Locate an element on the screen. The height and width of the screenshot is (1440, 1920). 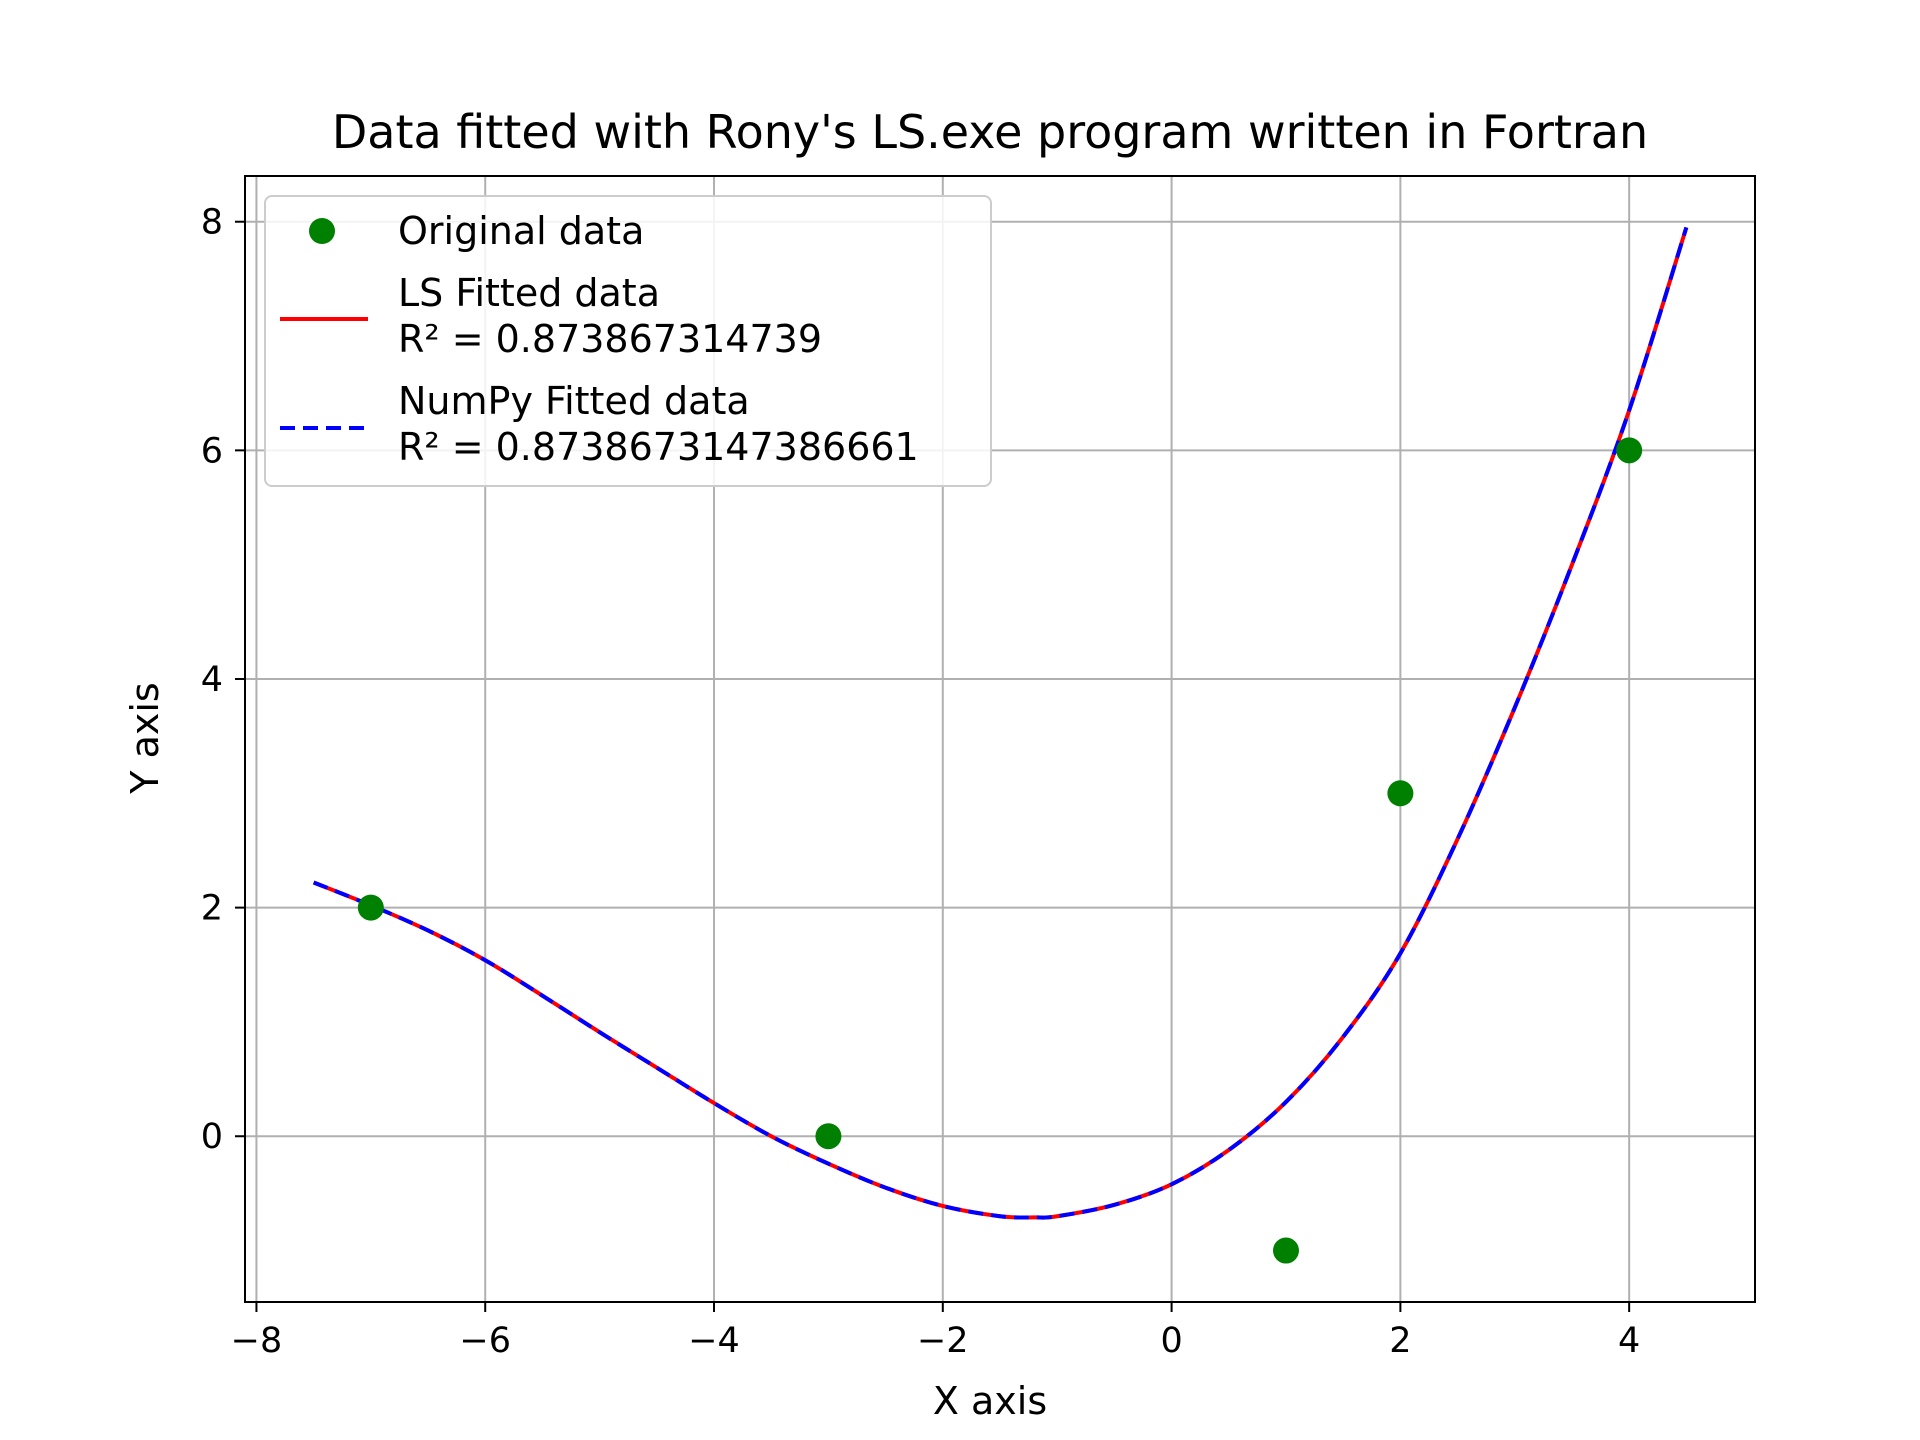
x-tick-label: −2 is located at coordinates (943, 1341).